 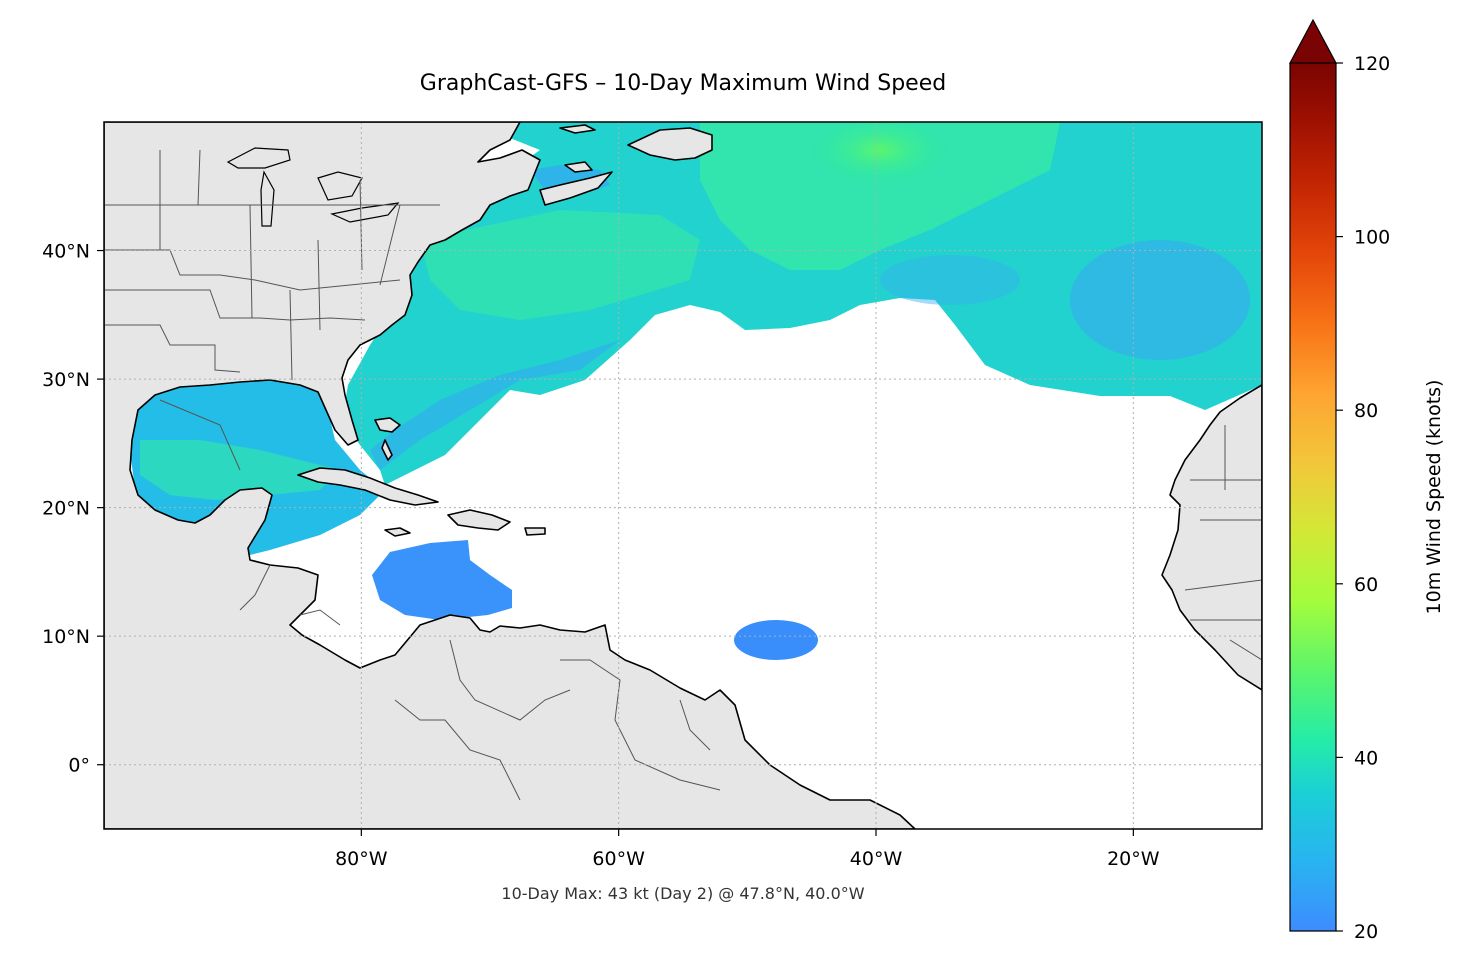 I want to click on land-jamaica, so click(x=397, y=532).